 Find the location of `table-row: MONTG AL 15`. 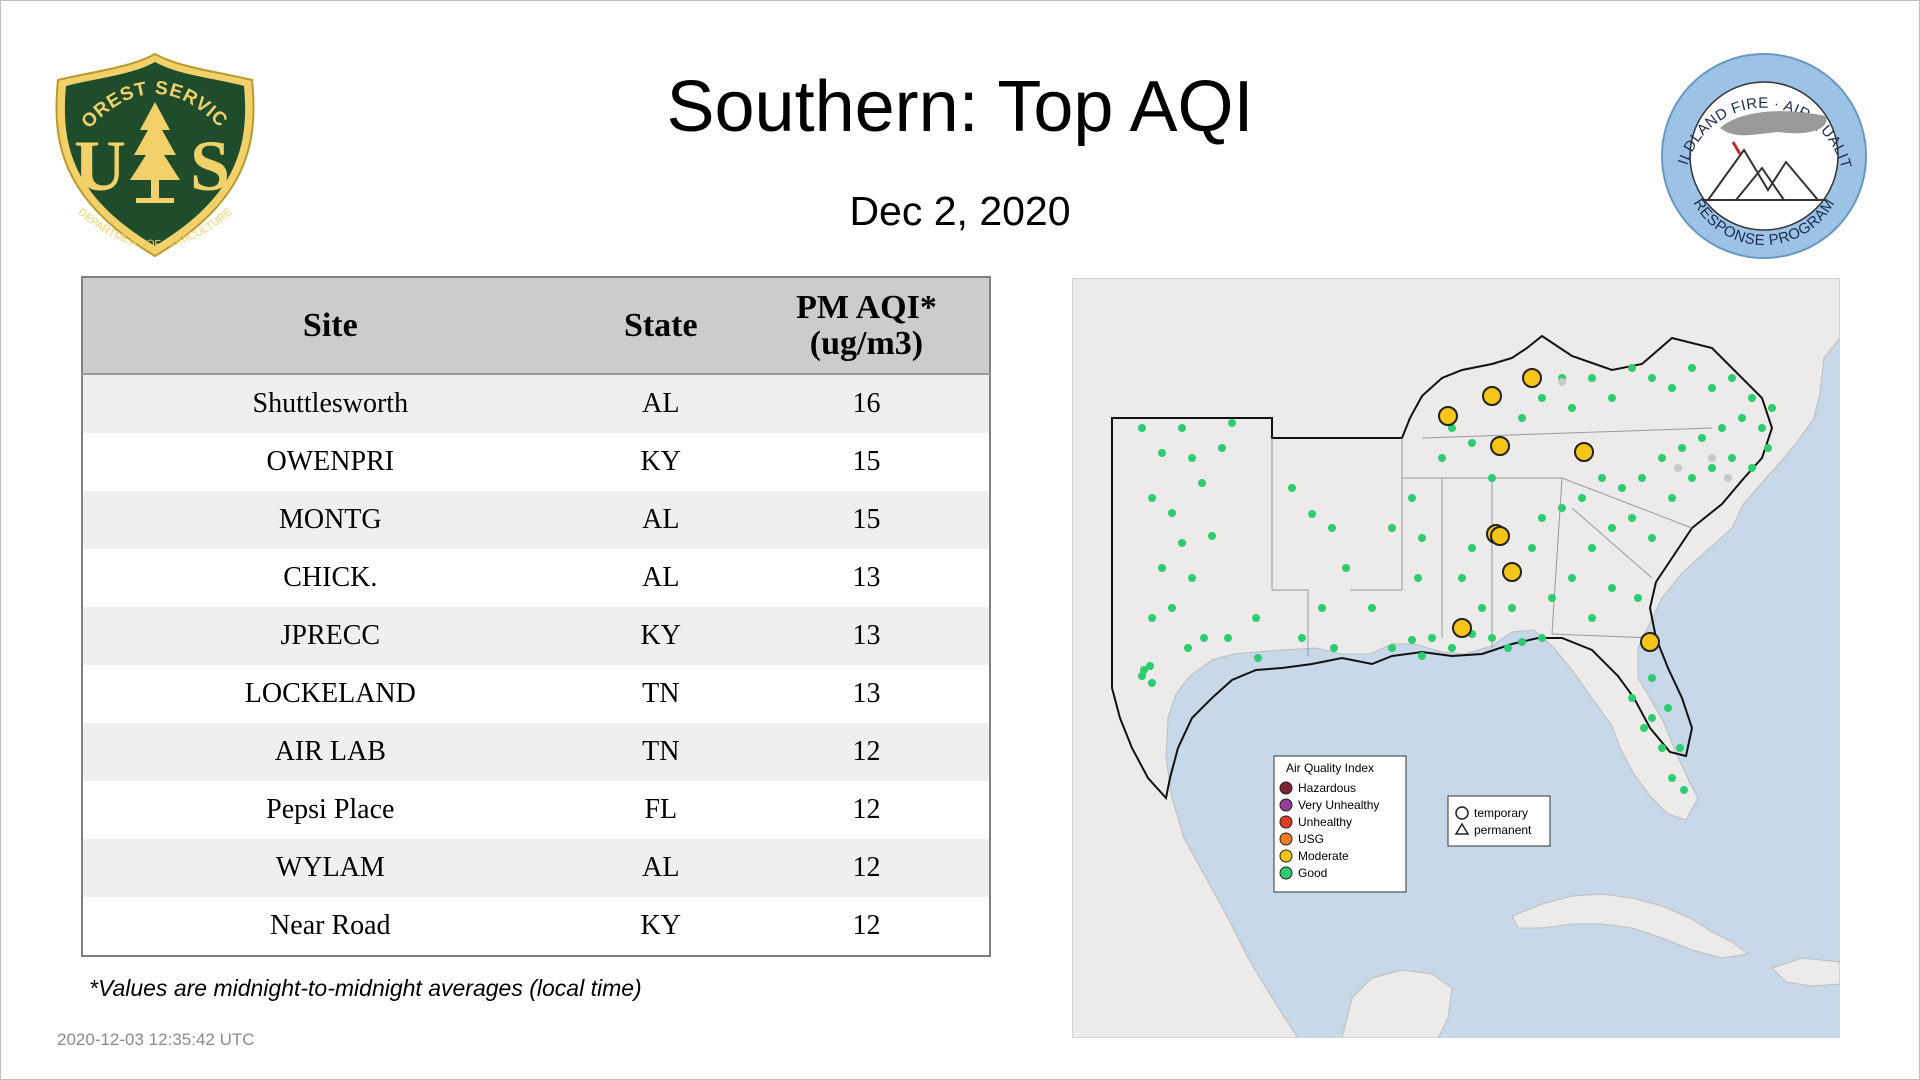

table-row: MONTG AL 15 is located at coordinates (536, 520).